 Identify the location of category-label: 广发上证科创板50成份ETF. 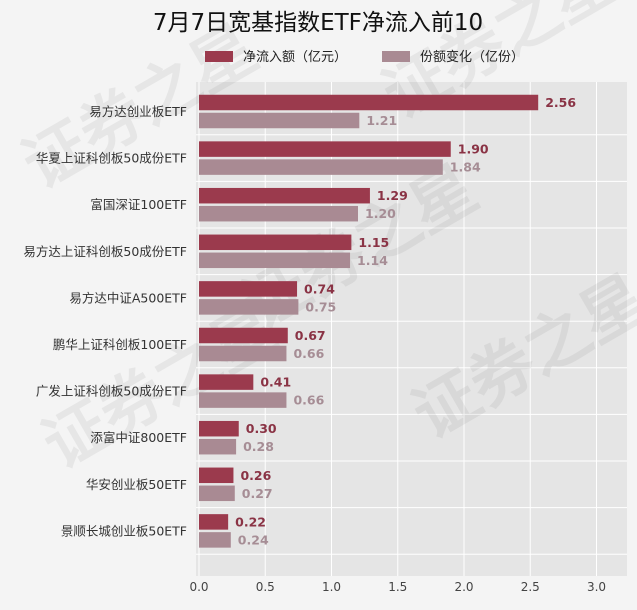
(111, 391).